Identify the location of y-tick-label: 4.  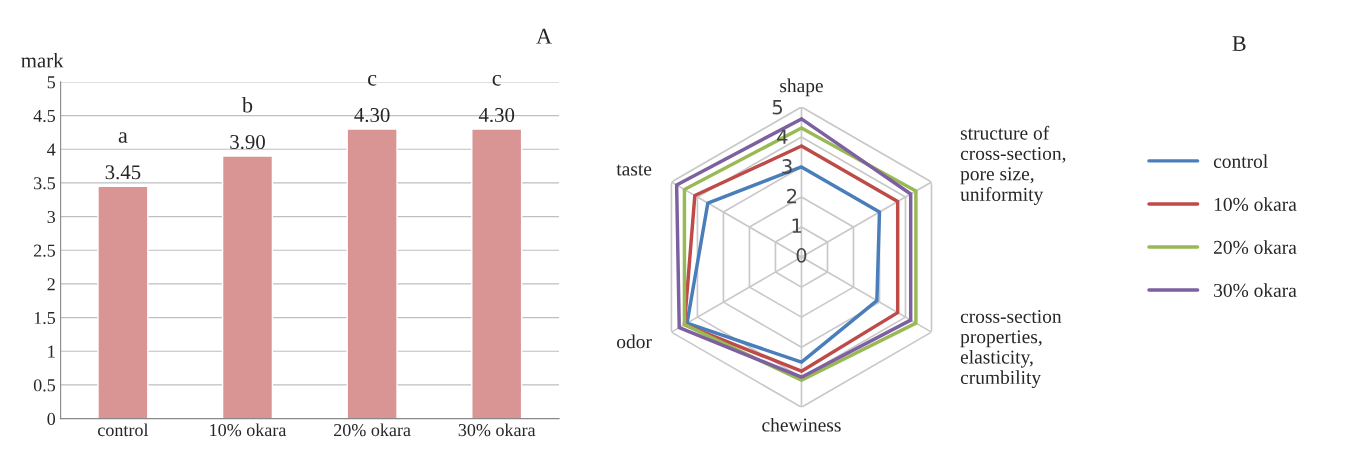
(51, 149).